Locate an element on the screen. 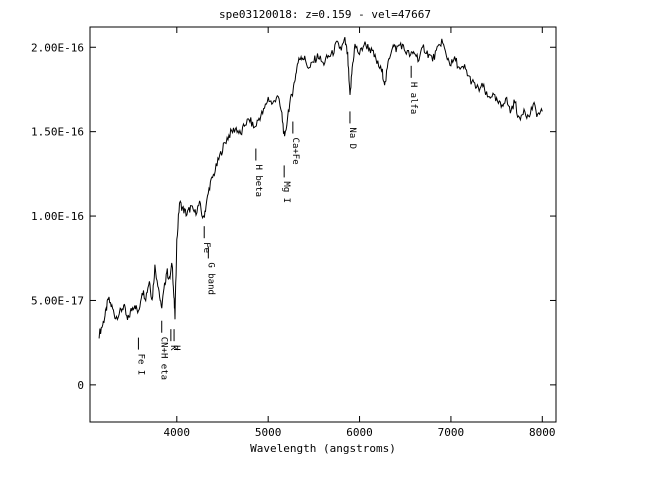  y-tick-label: 2.00E-16 is located at coordinates (57, 47).